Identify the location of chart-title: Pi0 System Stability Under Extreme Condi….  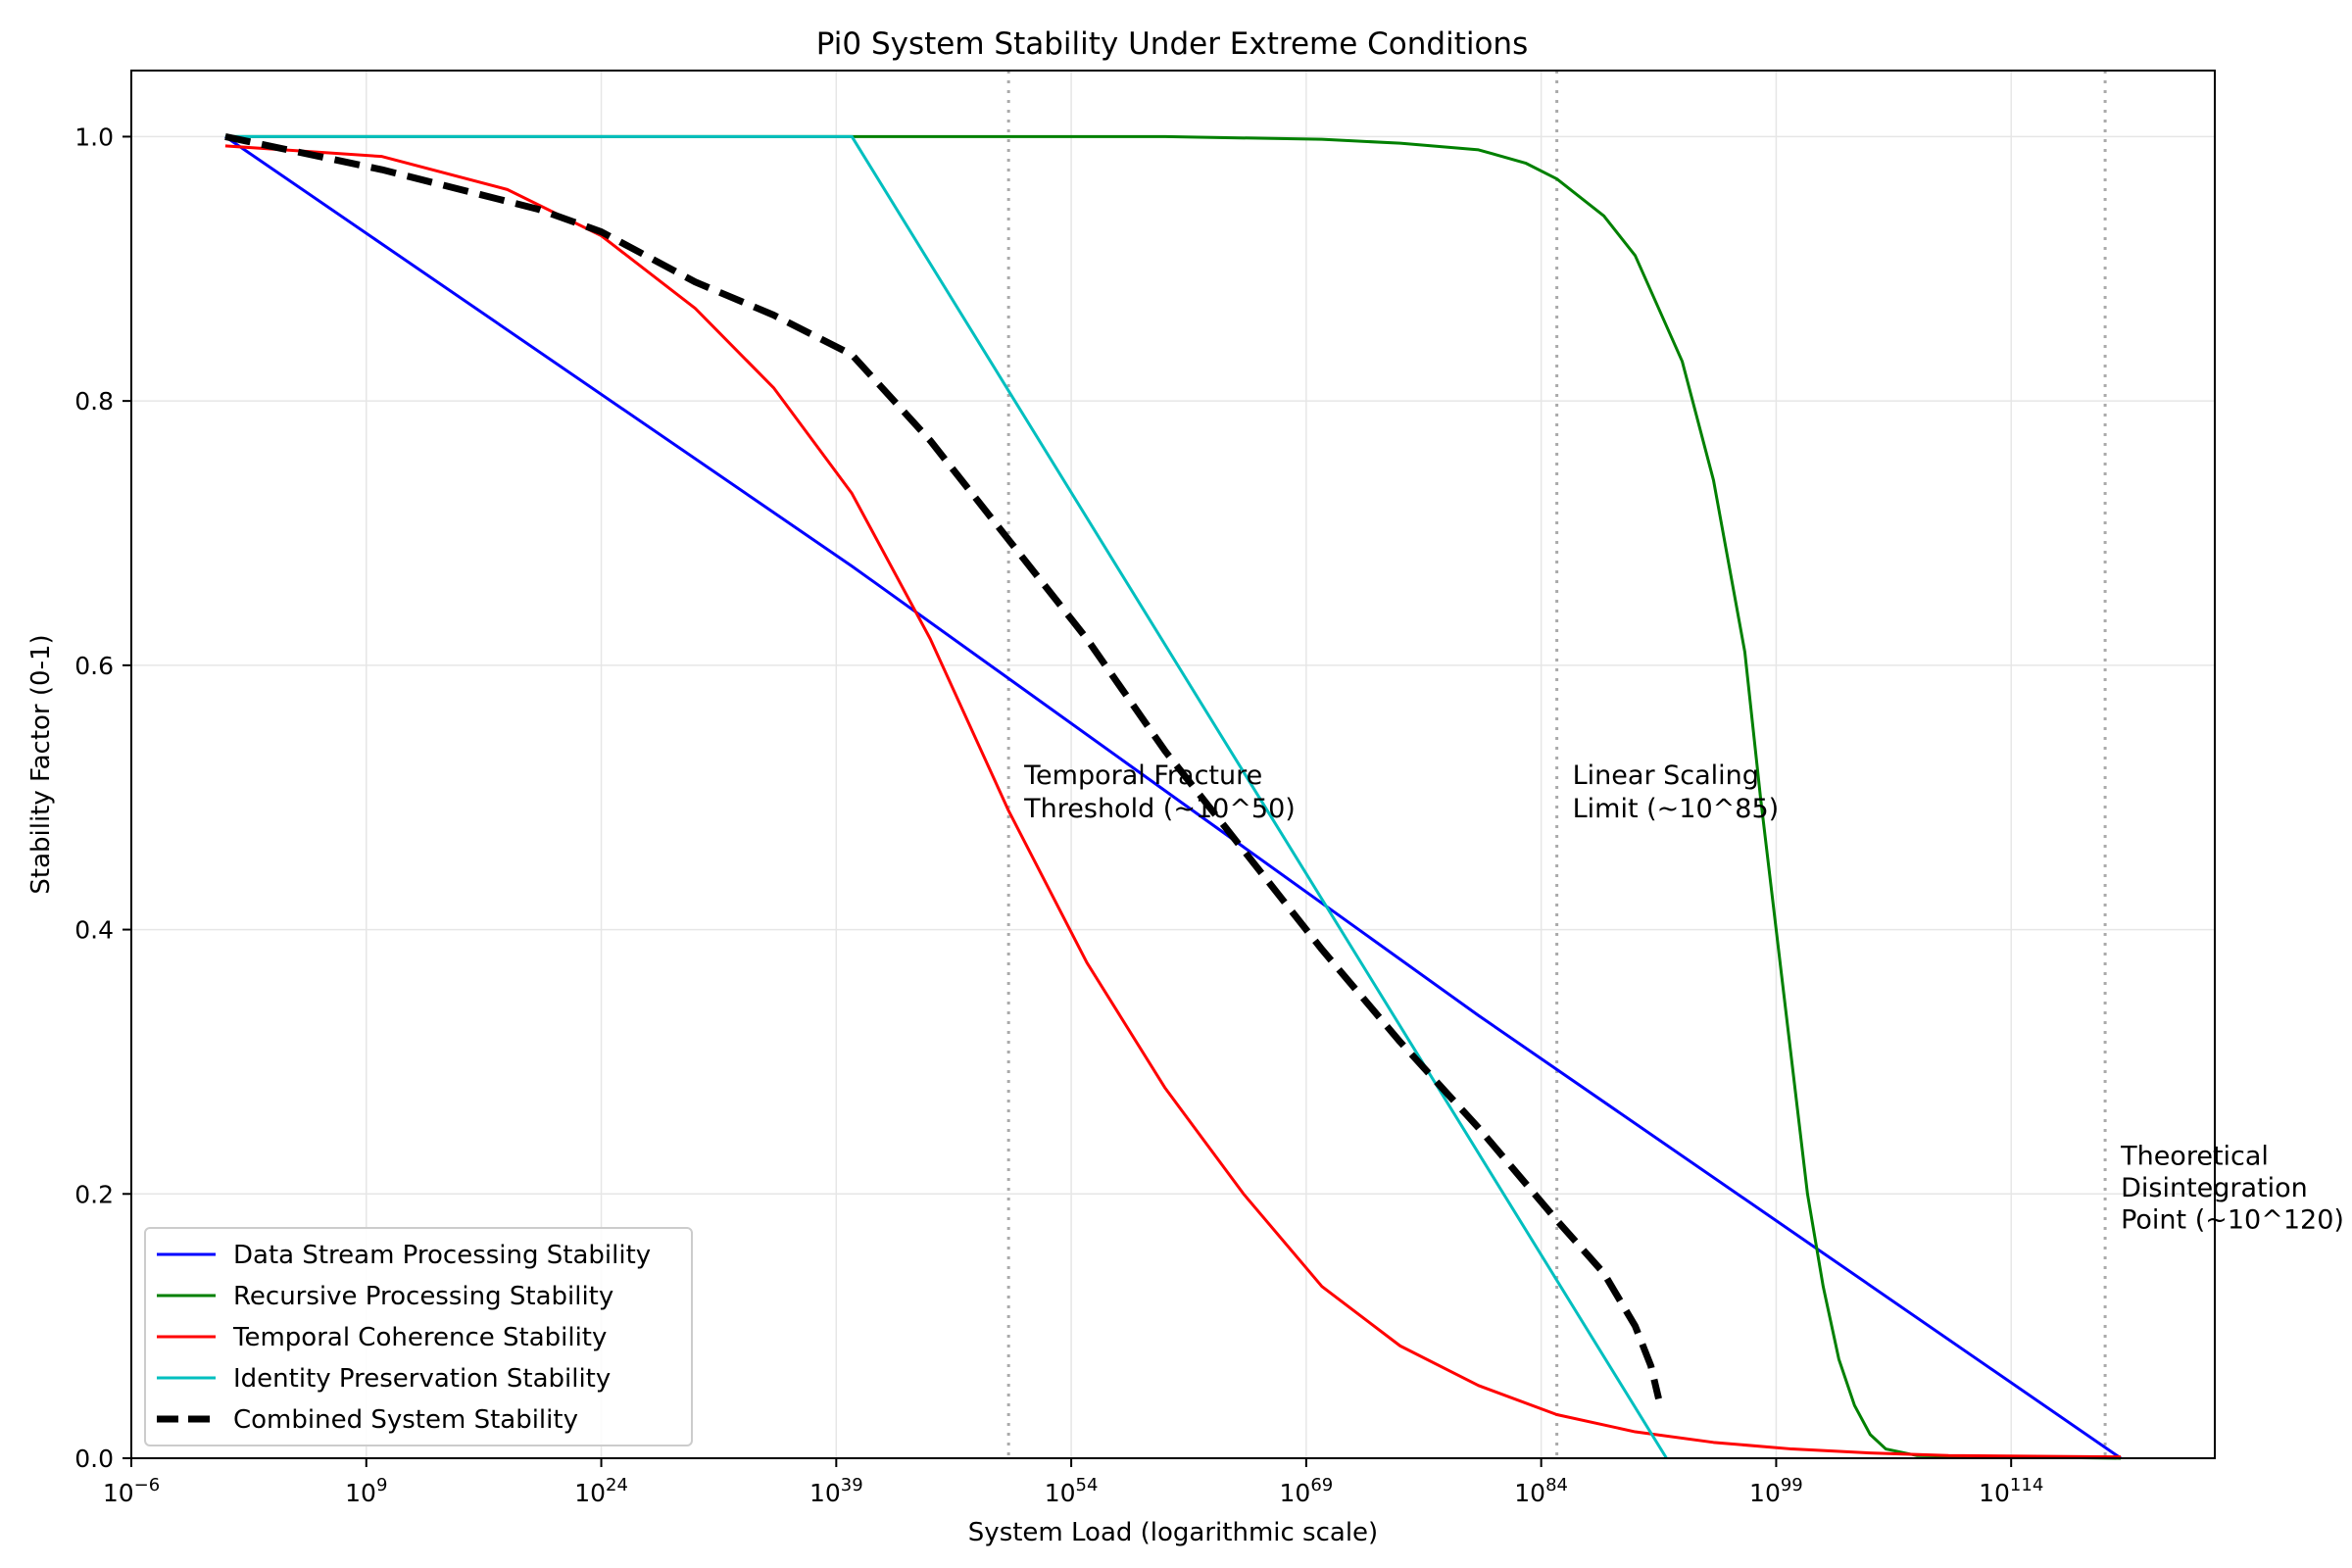
(1172, 44).